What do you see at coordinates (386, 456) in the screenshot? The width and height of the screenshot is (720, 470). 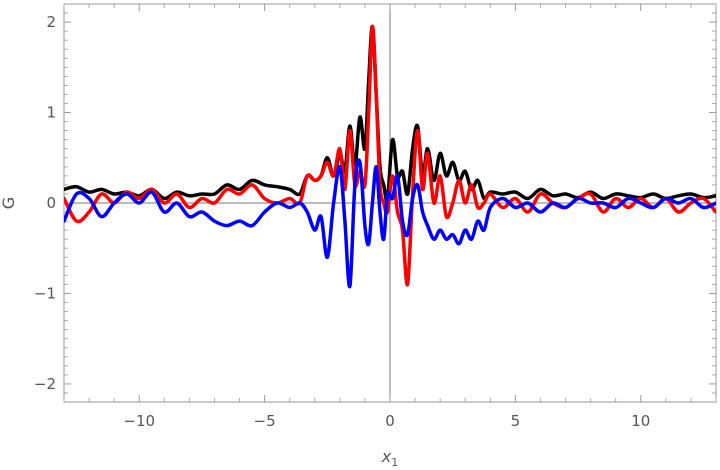 I see `x-axis-title-main: x` at bounding box center [386, 456].